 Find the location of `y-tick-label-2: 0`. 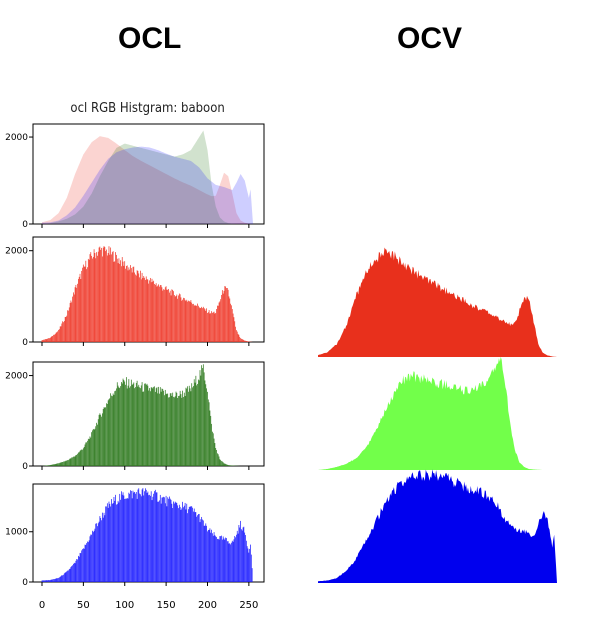

y-tick-label-2: 0 is located at coordinates (25, 467).